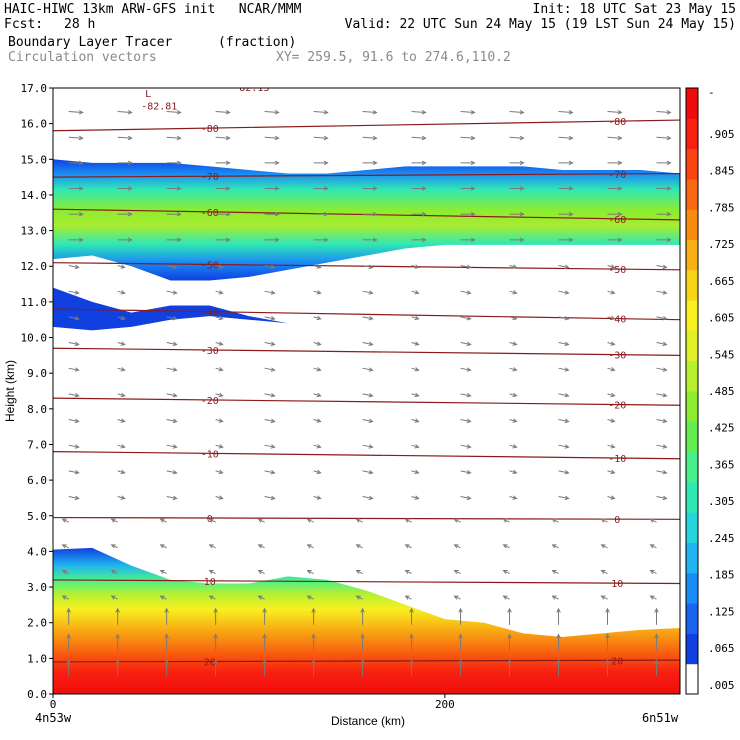 This screenshot has height=740, width=740. I want to click on colorbar-label: .485, so click(721, 391).